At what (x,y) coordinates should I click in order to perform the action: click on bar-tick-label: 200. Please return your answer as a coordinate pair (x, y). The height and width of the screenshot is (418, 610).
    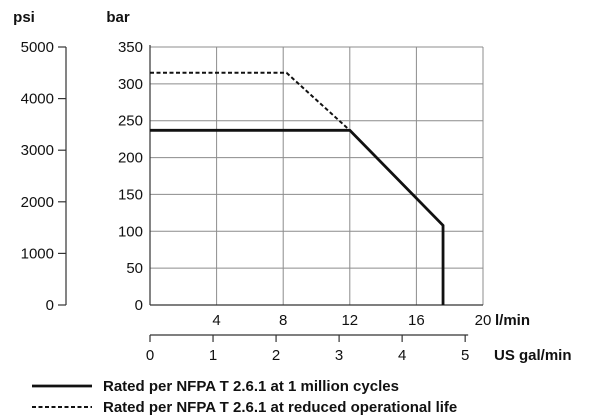
    Looking at the image, I should click on (130, 158).